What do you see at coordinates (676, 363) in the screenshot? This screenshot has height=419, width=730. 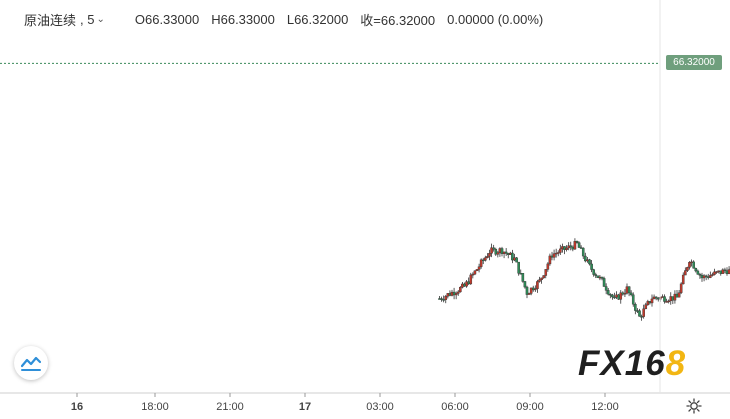 I see `logo-eight: 8` at bounding box center [676, 363].